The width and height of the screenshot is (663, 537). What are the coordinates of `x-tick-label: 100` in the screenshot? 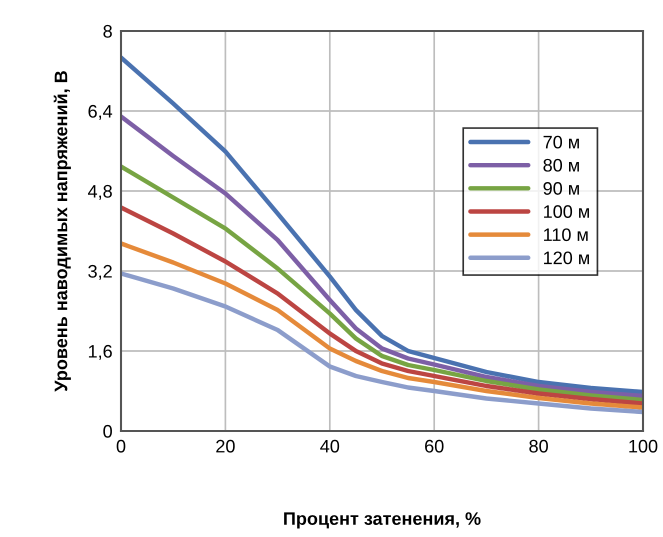 It's located at (643, 446).